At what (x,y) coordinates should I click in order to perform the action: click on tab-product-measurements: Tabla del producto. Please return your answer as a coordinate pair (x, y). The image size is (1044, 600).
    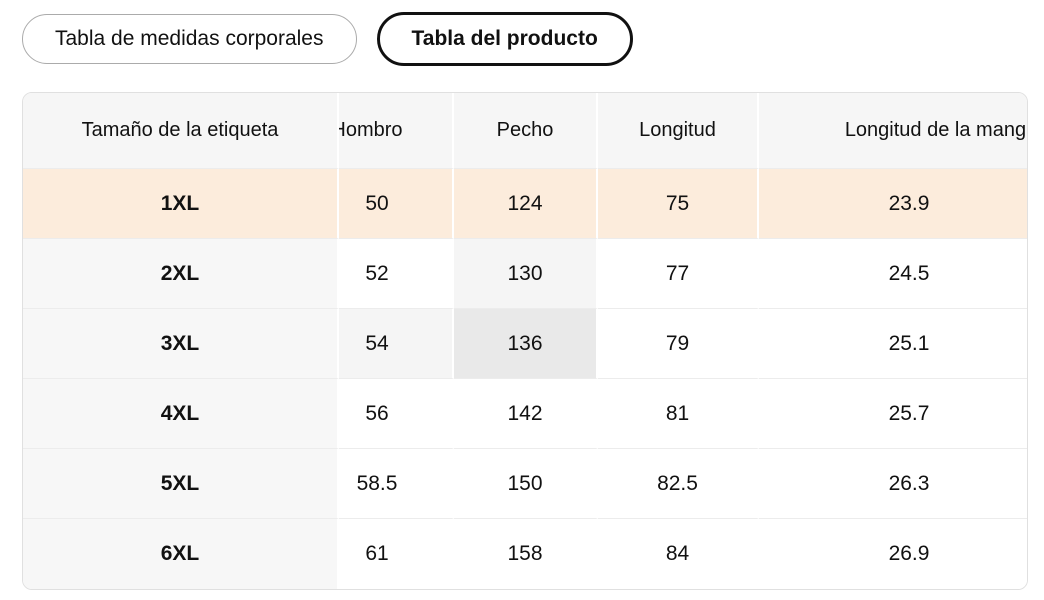
    Looking at the image, I should click on (504, 39).